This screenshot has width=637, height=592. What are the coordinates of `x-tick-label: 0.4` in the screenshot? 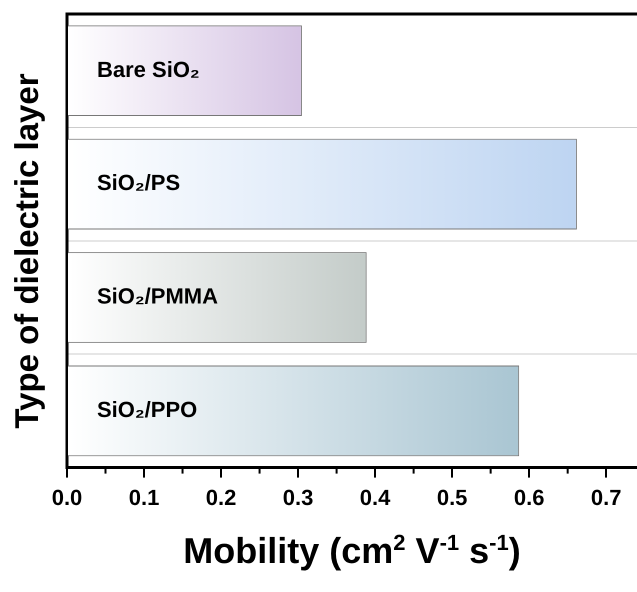 It's located at (376, 497).